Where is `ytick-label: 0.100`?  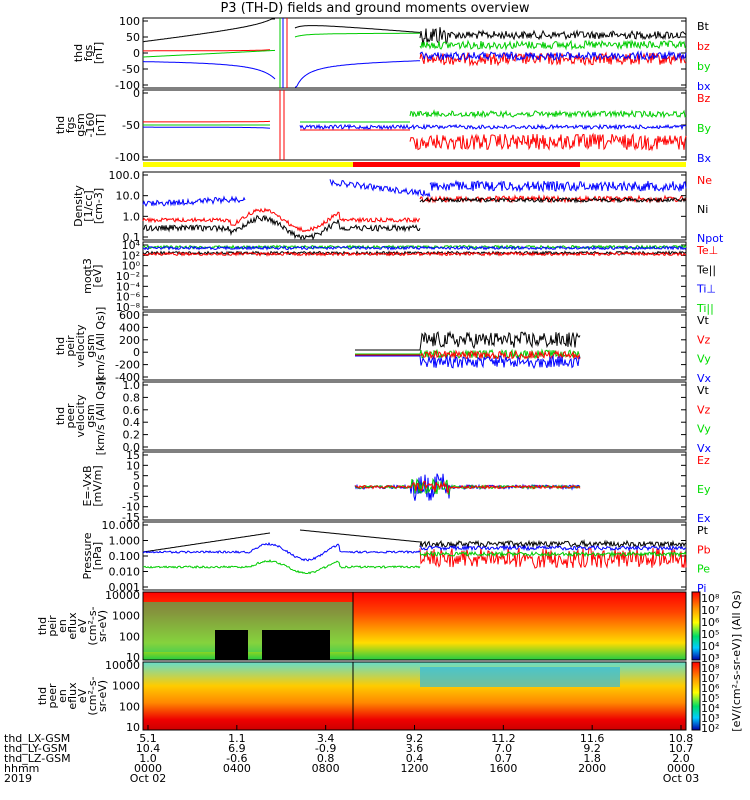 ytick-label: 0.100 is located at coordinates (125, 556).